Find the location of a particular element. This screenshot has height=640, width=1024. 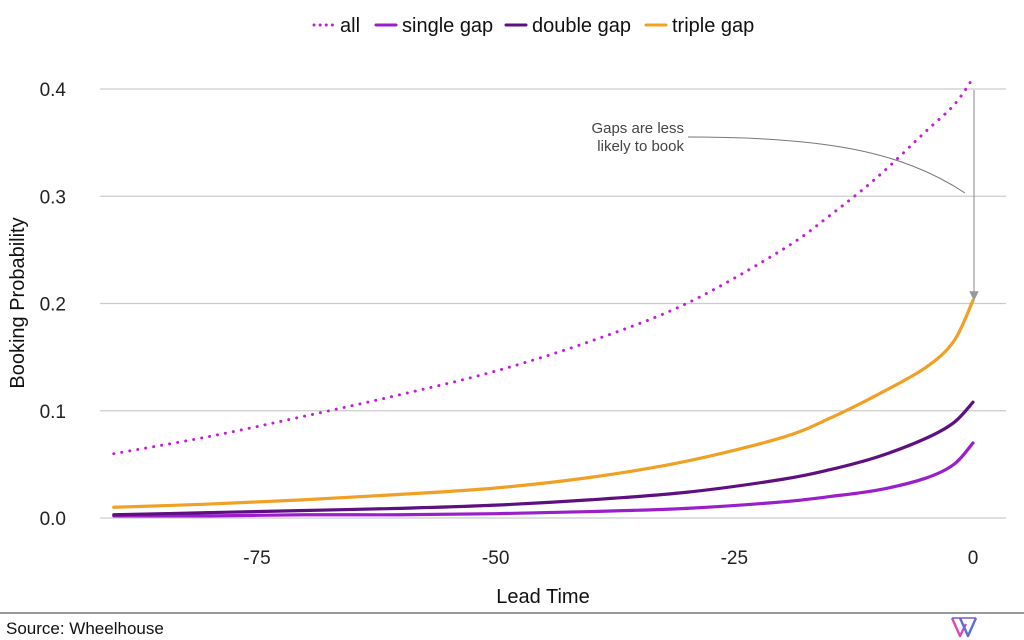

y-tick-label: 0.3 is located at coordinates (53, 197).